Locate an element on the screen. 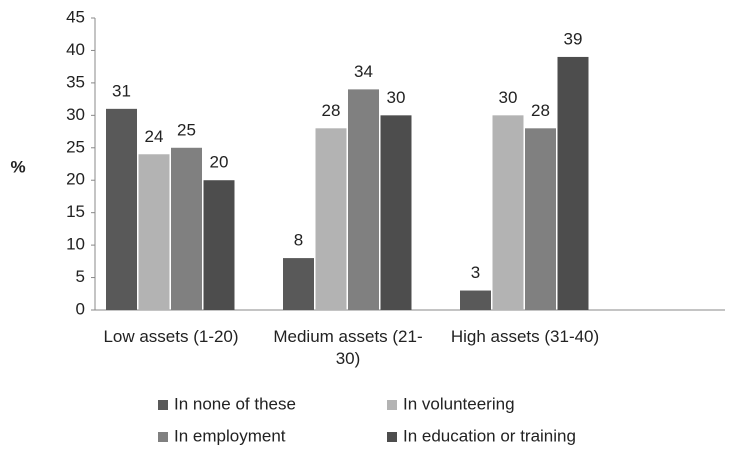 Image resolution: width=731 pixels, height=452 pixels. data-label: 24 is located at coordinates (154, 136).